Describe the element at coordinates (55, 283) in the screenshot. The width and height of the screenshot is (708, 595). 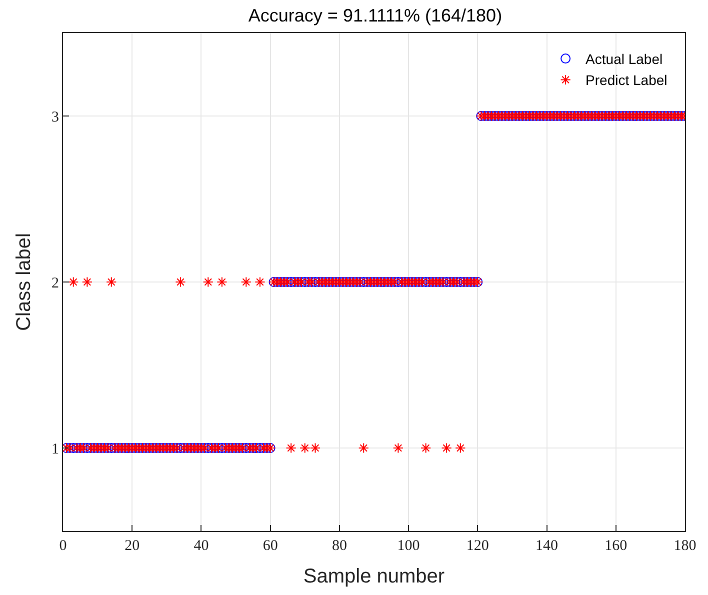
I see `y-tick-label: 2` at that location.